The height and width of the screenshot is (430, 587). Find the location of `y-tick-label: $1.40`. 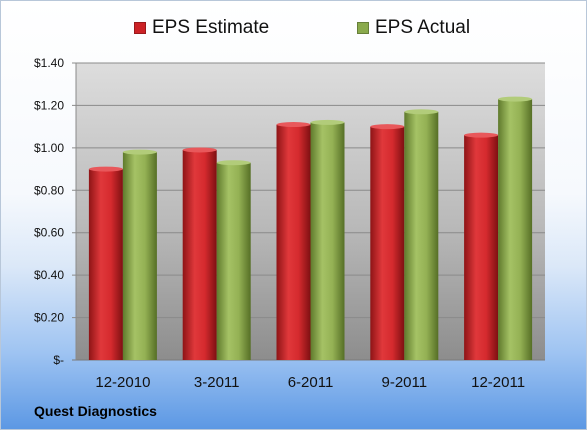

y-tick-label: $1.40 is located at coordinates (49, 63).